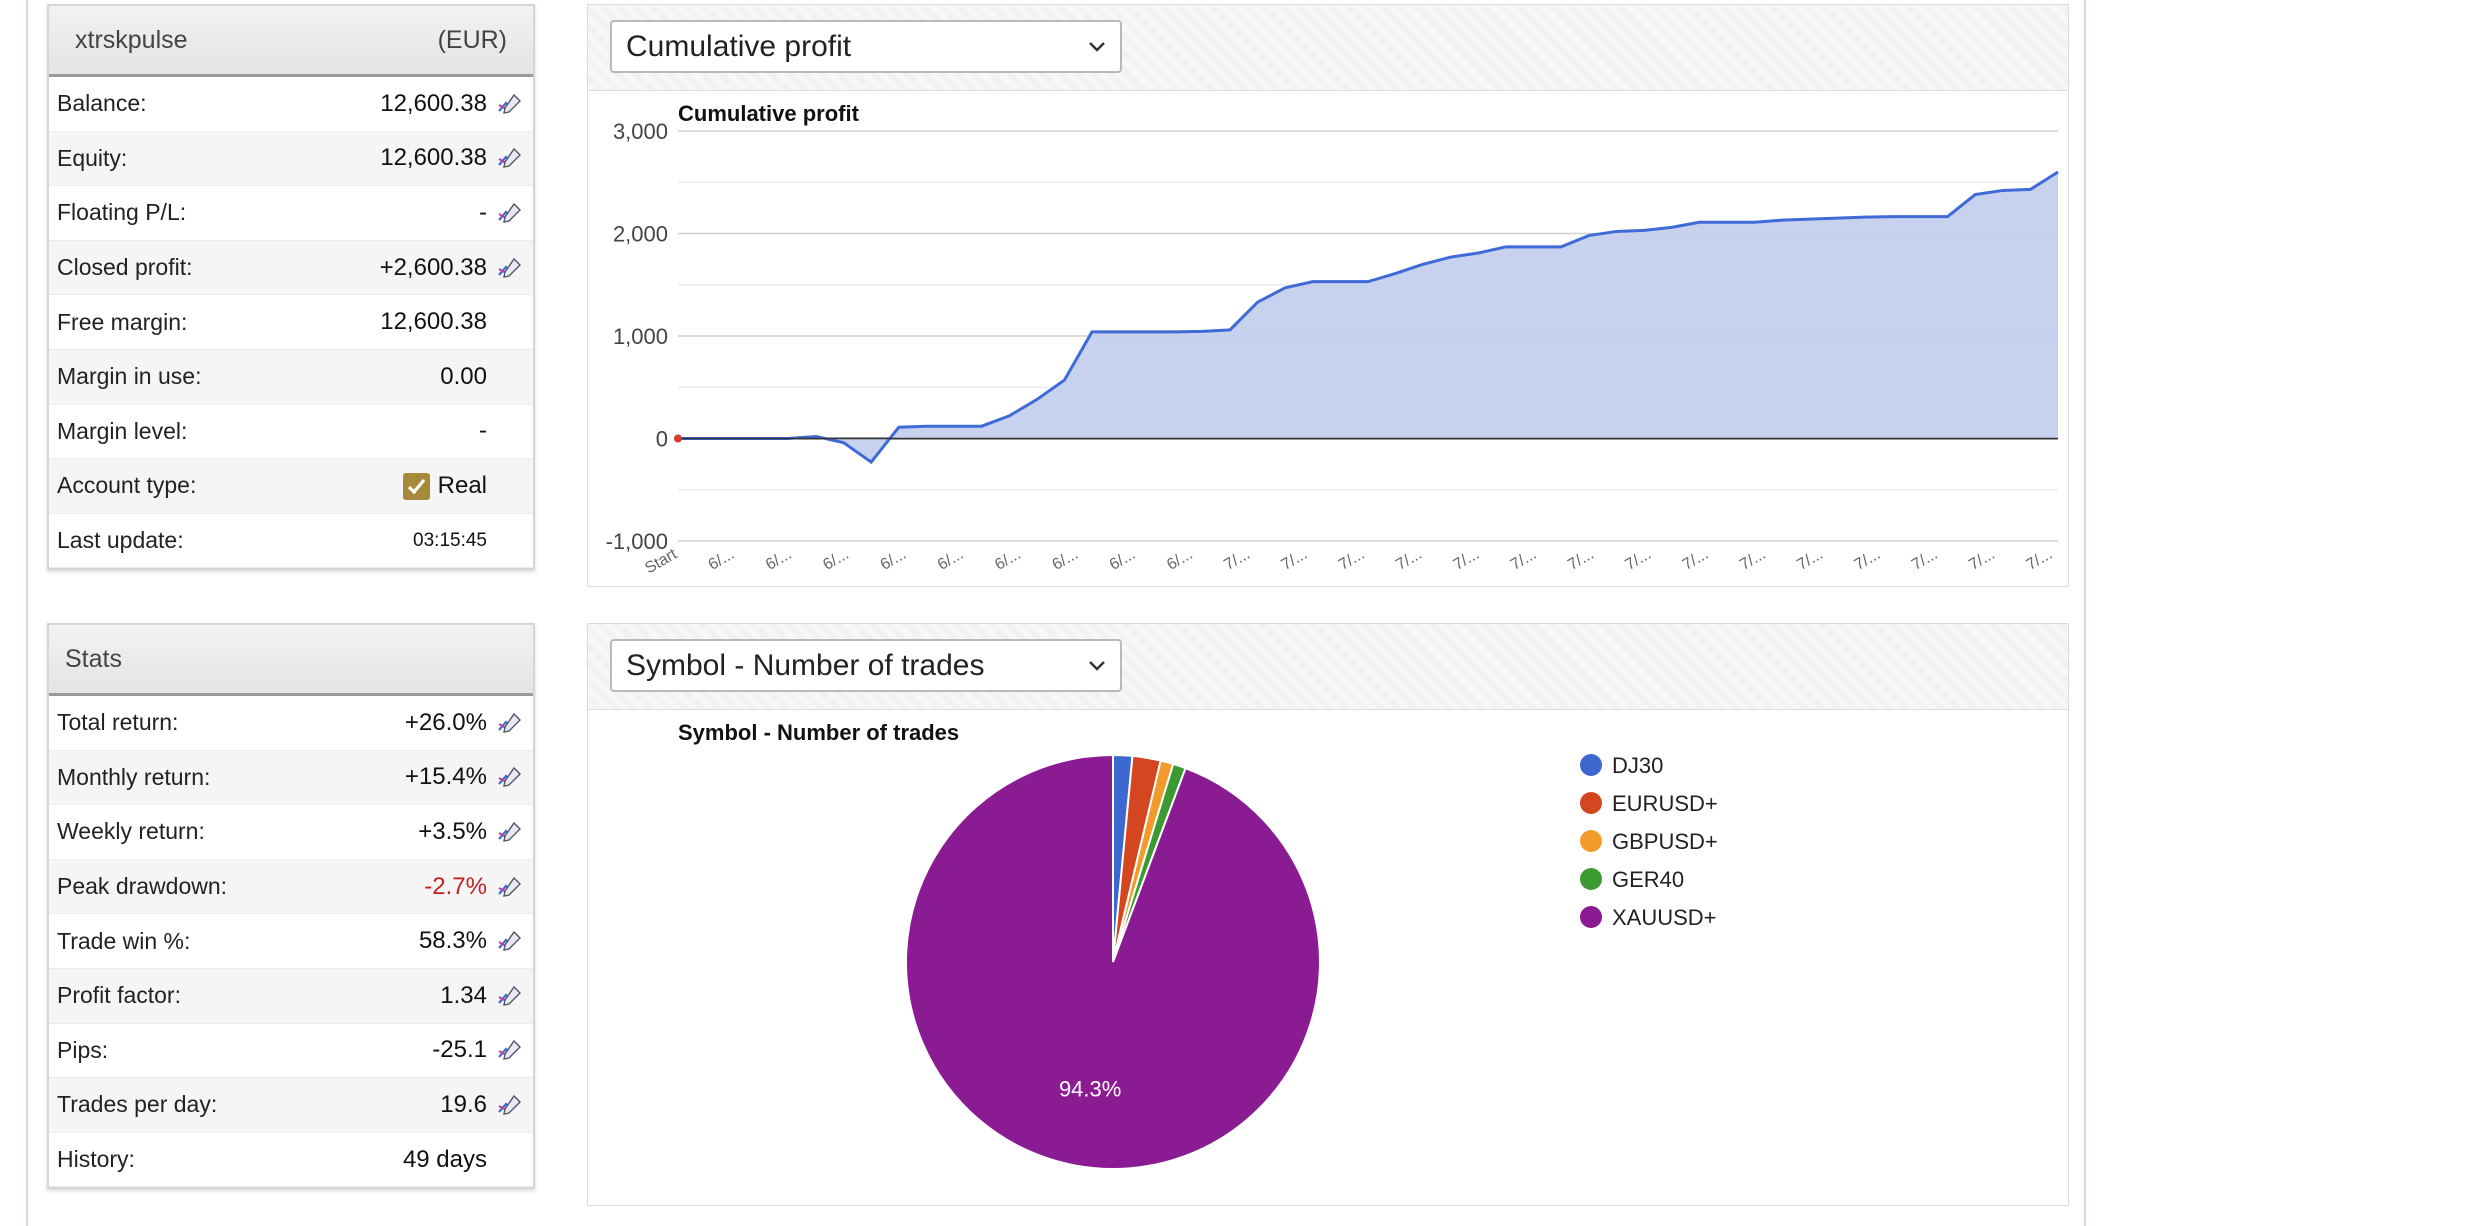 This screenshot has height=1226, width=2472. What do you see at coordinates (291, 887) in the screenshot?
I see `stats-row: Peak drawdown: -2.7%` at bounding box center [291, 887].